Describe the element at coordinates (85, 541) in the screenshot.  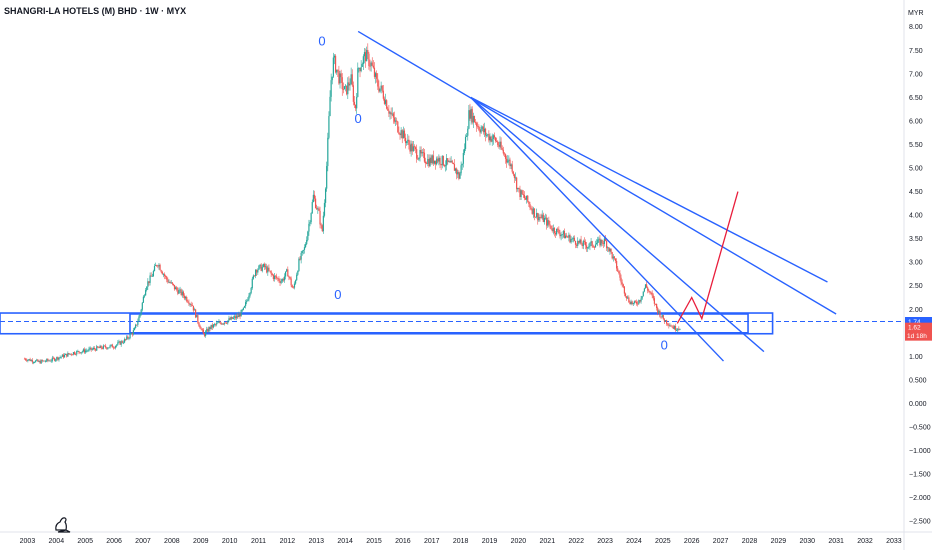
I see `time-tick-label: 2005` at that location.